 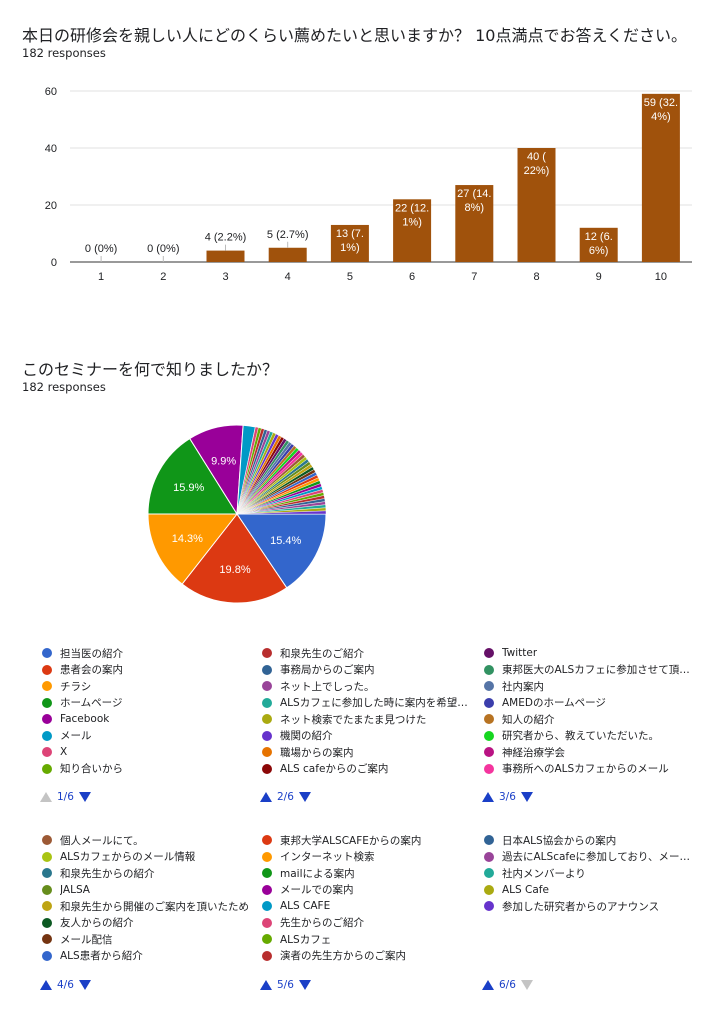 What do you see at coordinates (369, 956) in the screenshot?
I see `legend-item: 演者の先生方からのご案内` at bounding box center [369, 956].